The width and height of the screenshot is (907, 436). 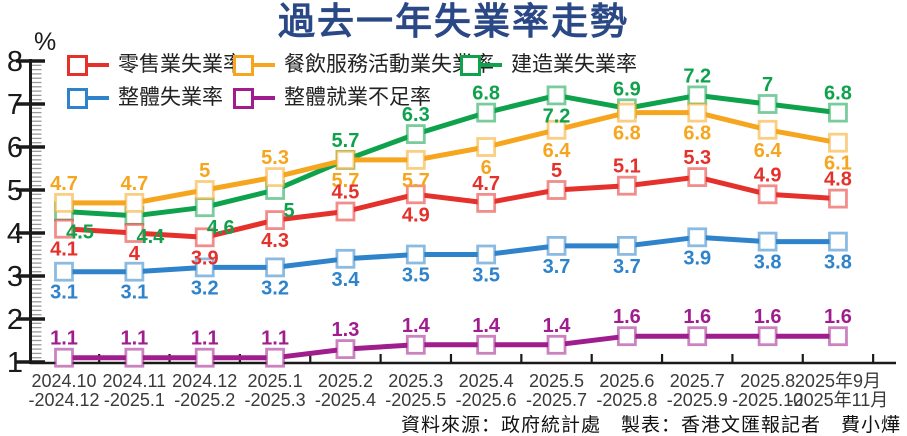 I want to click on data-point-label: 4.5, so click(x=346, y=193).